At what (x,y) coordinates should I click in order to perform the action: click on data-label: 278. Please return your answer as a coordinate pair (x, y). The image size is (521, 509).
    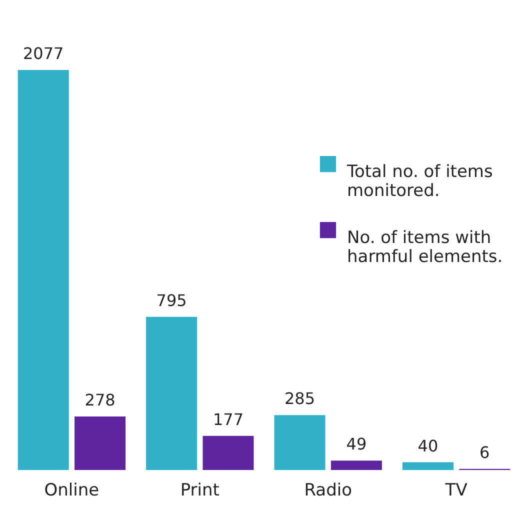
    Looking at the image, I should click on (100, 400).